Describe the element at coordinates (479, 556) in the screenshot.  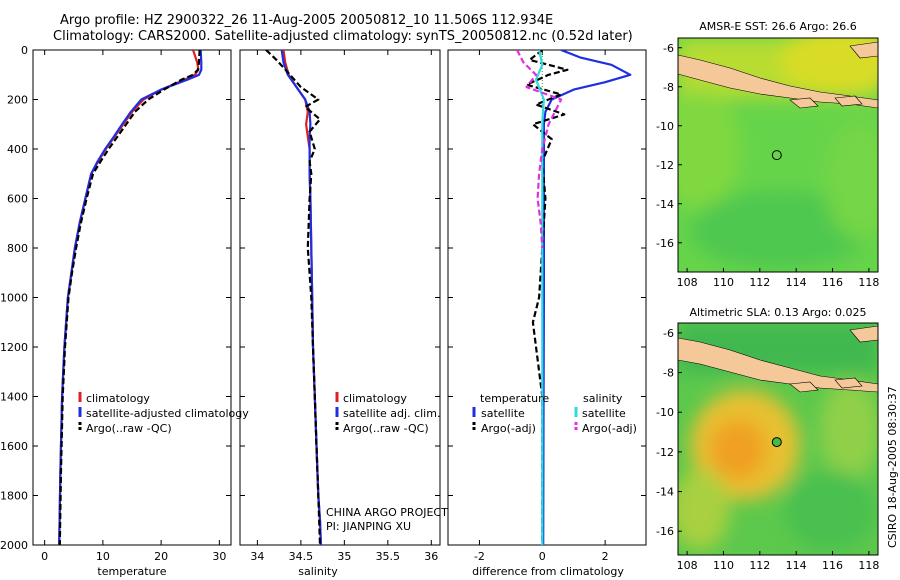
I see `x-tick-label: -2` at that location.